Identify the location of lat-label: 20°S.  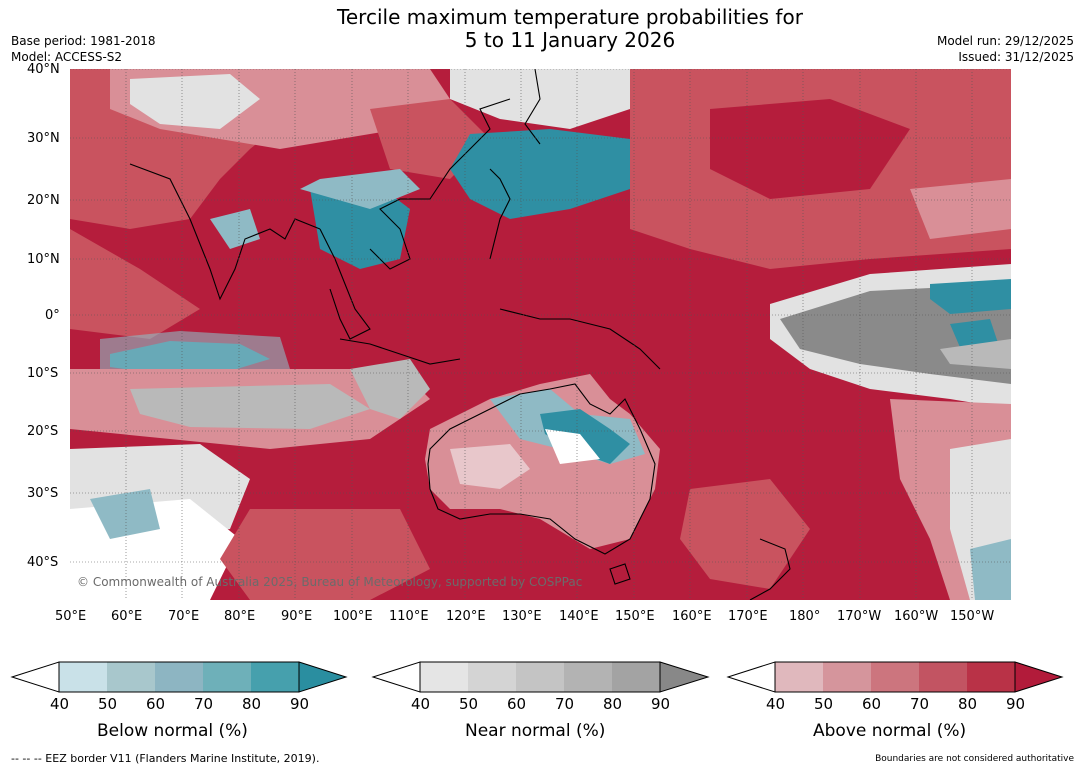
(43, 431).